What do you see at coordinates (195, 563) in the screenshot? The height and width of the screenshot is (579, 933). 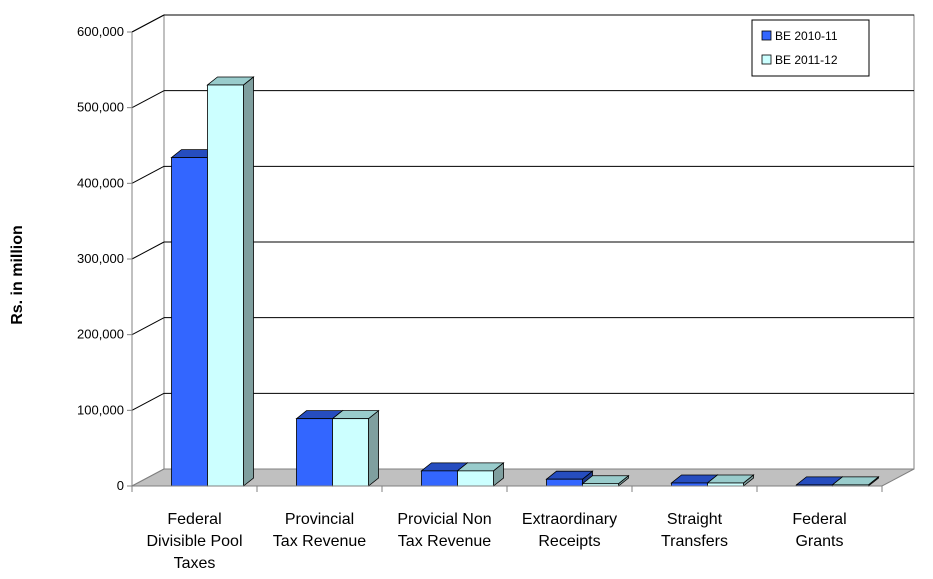 I see `x-tick-label-line: Taxes` at bounding box center [195, 563].